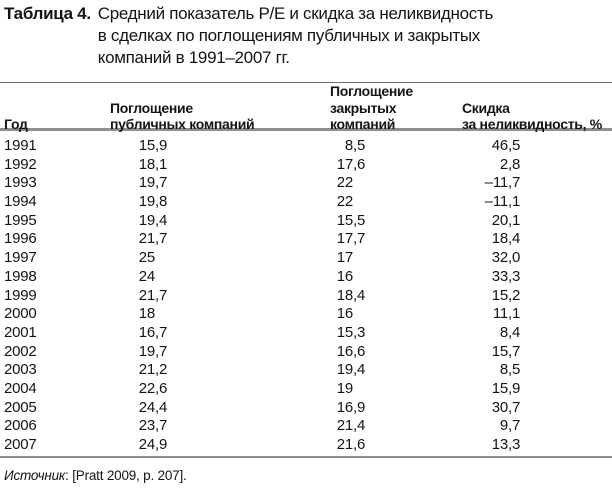 Image resolution: width=612 pixels, height=490 pixels. What do you see at coordinates (514, 295) in the screenshot?
I see `value-decimal-part: ,2` at bounding box center [514, 295].